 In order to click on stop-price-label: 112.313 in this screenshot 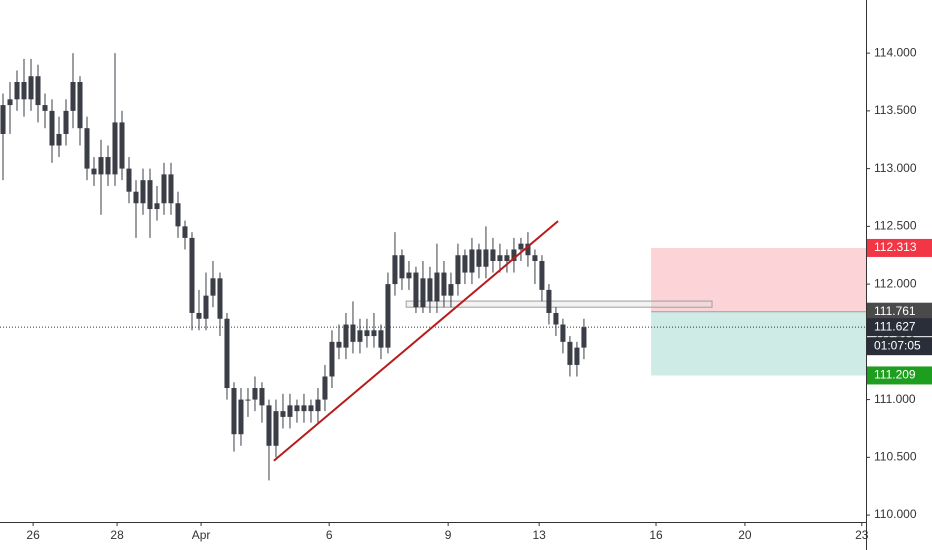, I will do `click(895, 247)`.